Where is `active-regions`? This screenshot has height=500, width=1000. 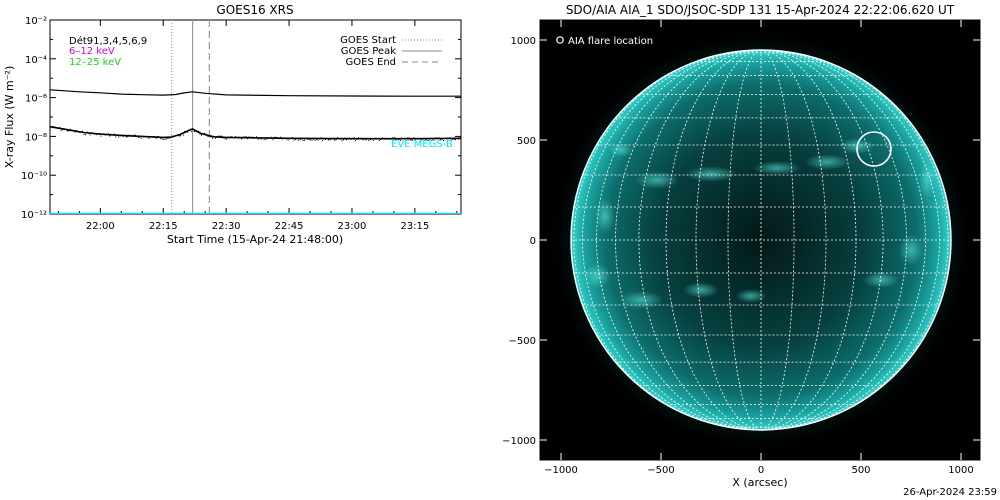
active-regions is located at coordinates (759, 223).